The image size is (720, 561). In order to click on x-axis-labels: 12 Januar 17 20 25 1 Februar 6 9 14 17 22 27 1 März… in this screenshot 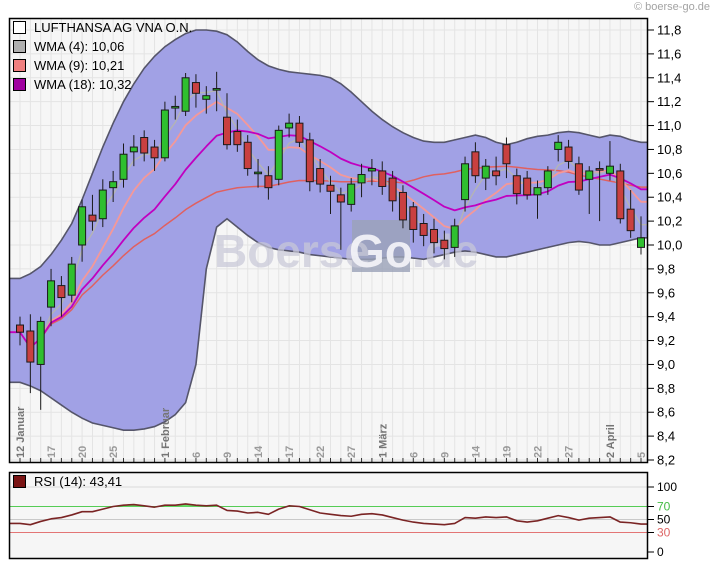, I will do `click(331, 432)`.